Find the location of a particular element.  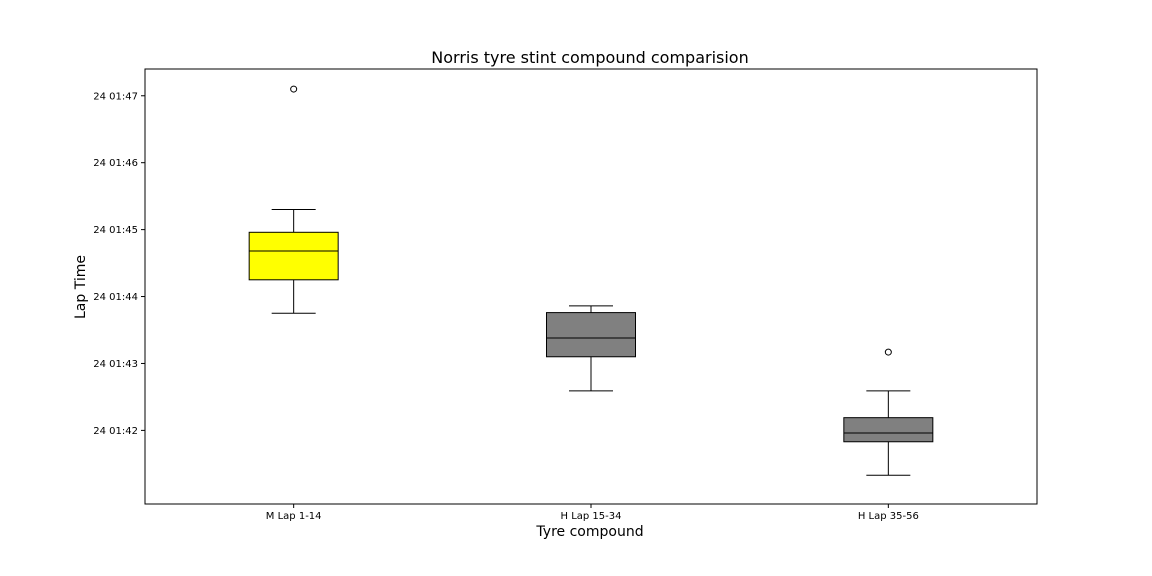

y-tick-label: 24 01:45 is located at coordinates (115, 230).